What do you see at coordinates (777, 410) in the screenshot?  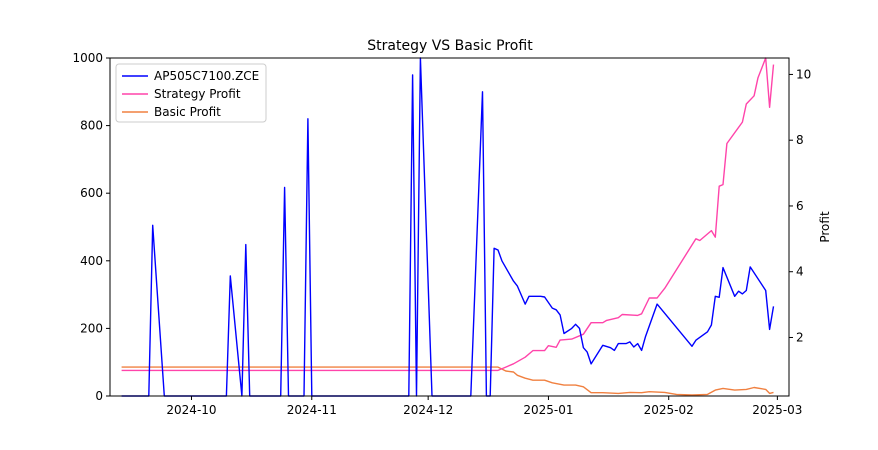 I see `x-tick-label: 2025-03` at bounding box center [777, 410].